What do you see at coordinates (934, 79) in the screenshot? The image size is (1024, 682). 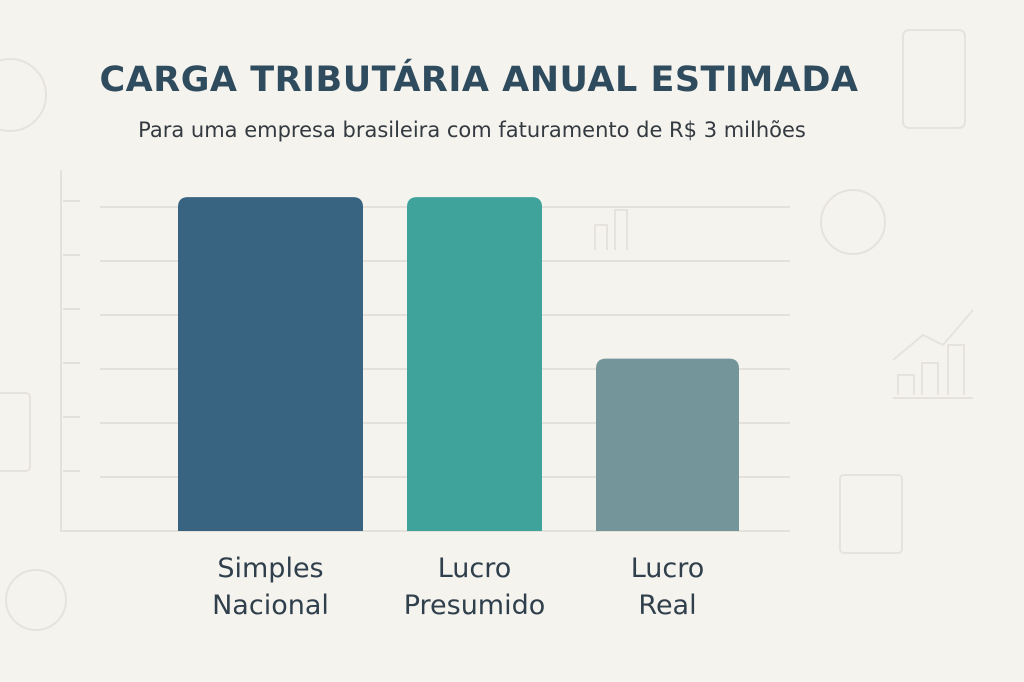 I see `calculator-icon` at bounding box center [934, 79].